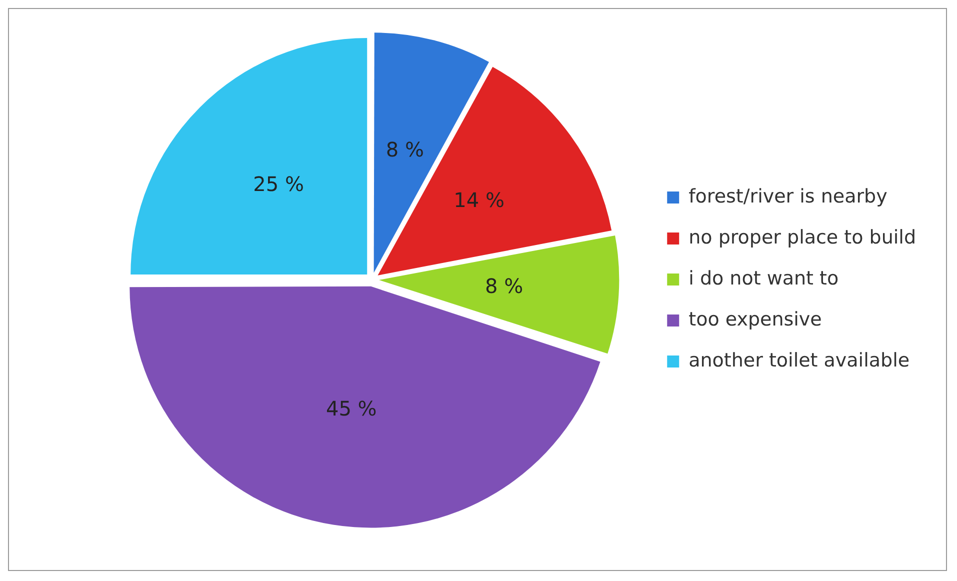 Image resolution: width=957 pixels, height=581 pixels. What do you see at coordinates (351, 408) in the screenshot?
I see `data-label: 45 %` at bounding box center [351, 408].